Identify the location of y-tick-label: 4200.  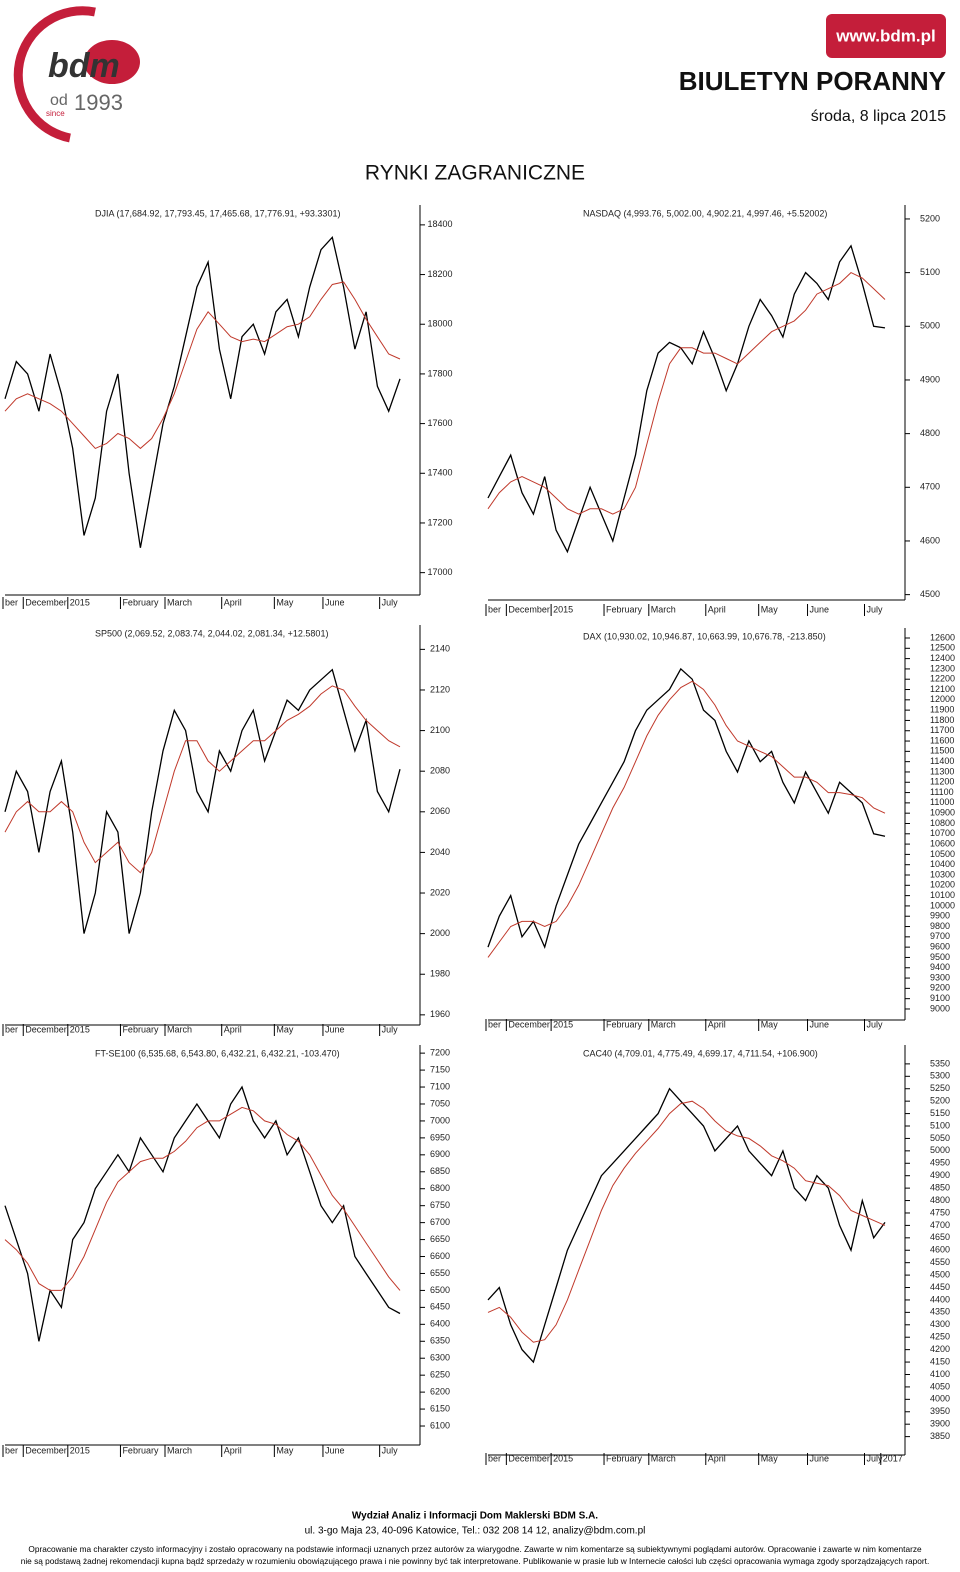
(940, 1349).